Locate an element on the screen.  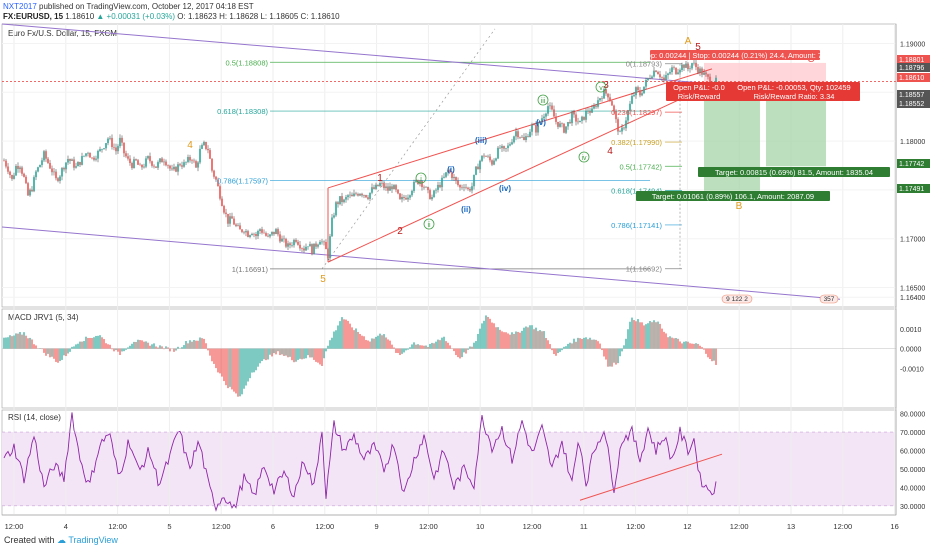
price-tag-box is located at coordinates (913, 188).